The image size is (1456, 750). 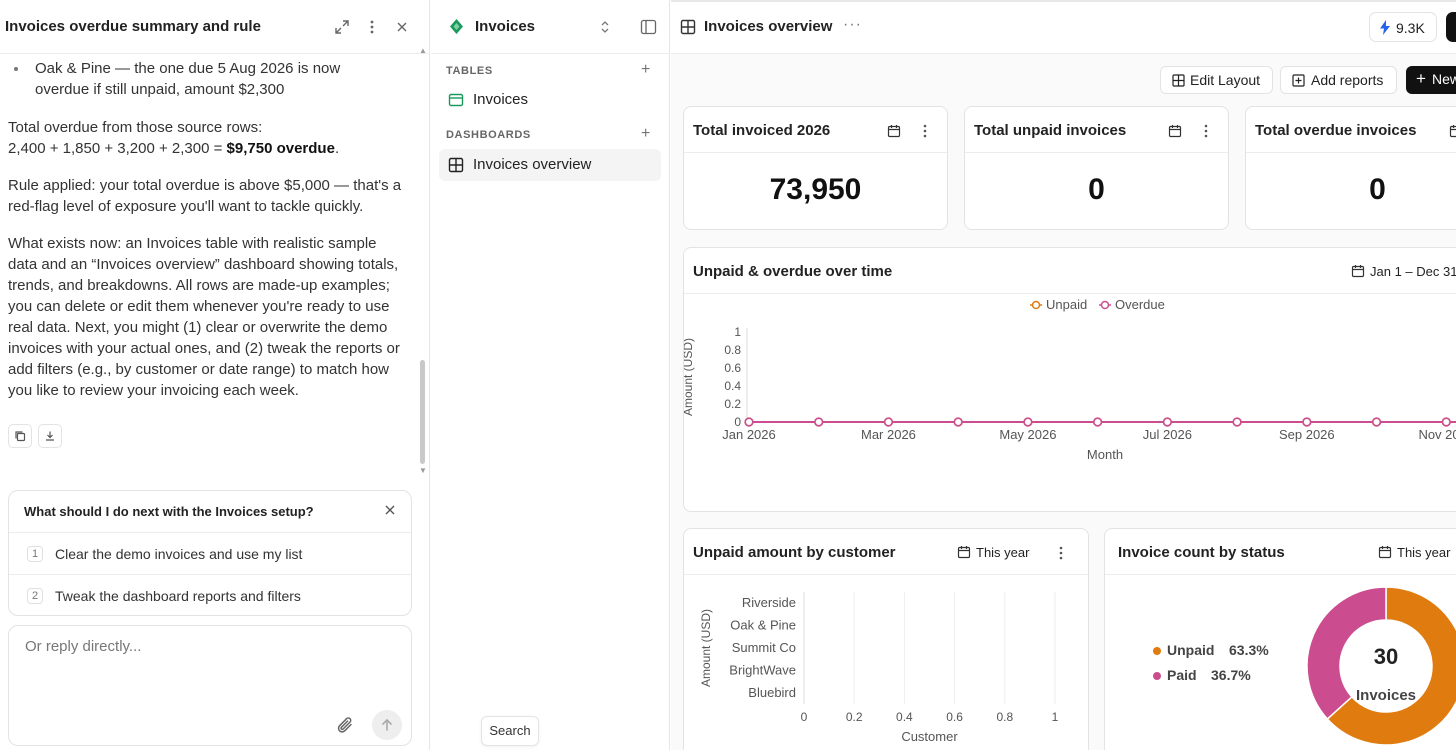 I want to click on add-dashboard-button: +, so click(x=646, y=133).